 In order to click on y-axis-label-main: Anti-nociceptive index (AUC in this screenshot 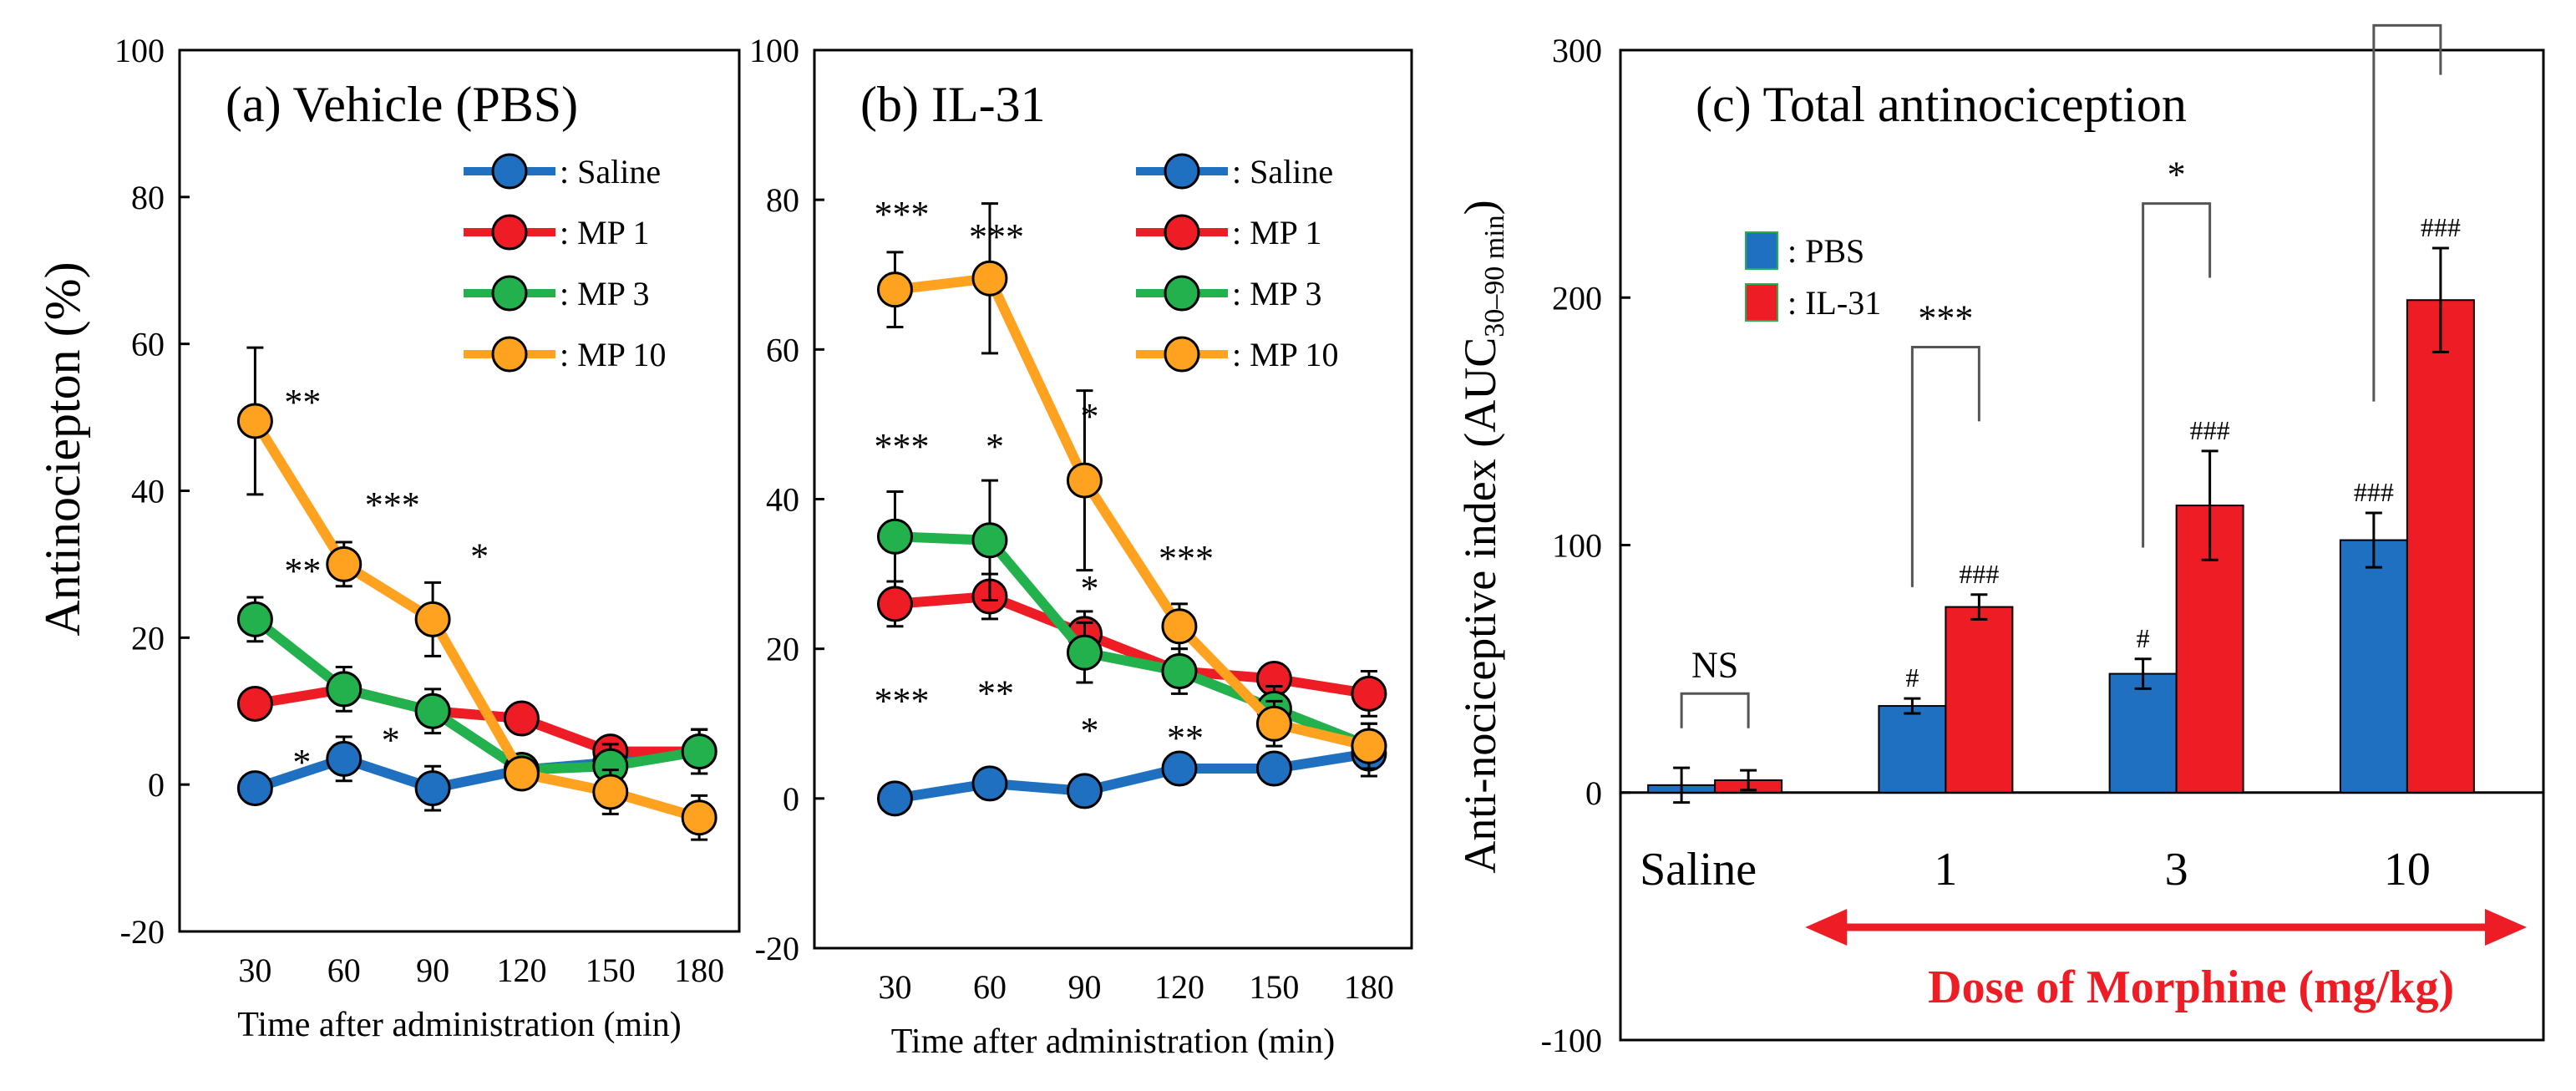, I will do `click(1480, 605)`.